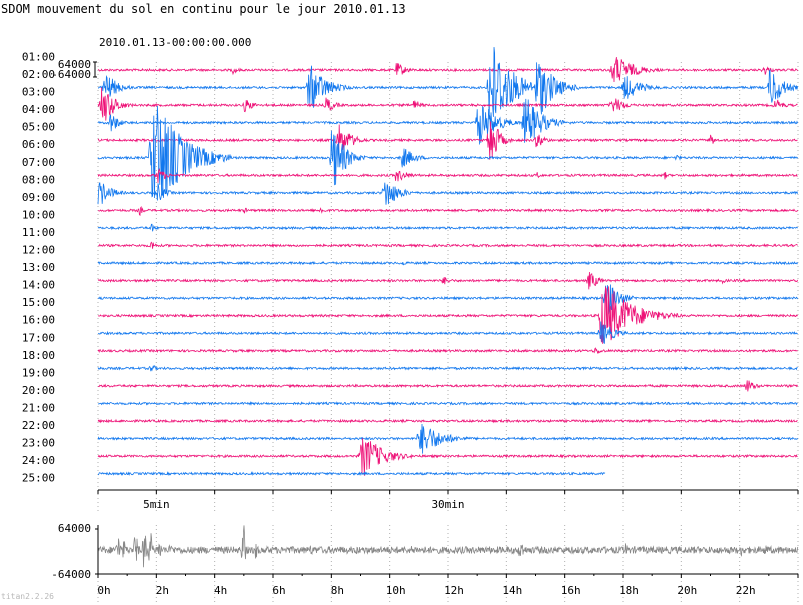 The width and height of the screenshot is (803, 605). What do you see at coordinates (103, 590) in the screenshot?
I see `day-tick-label: 0h` at bounding box center [103, 590].